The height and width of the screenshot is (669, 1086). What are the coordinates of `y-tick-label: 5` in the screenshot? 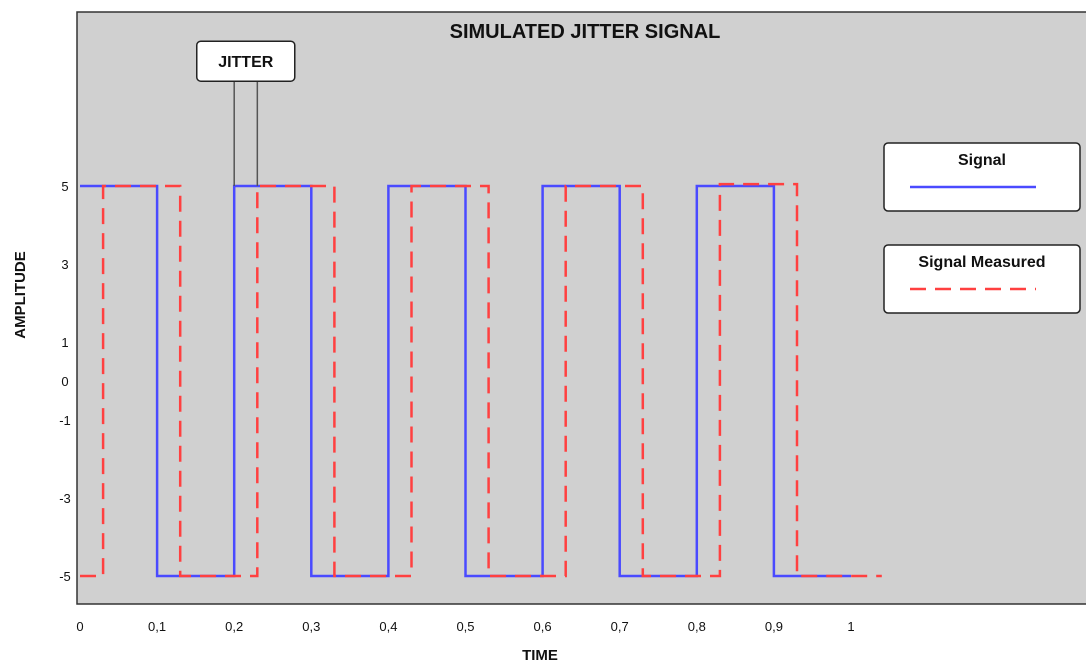 It's located at (64, 186).